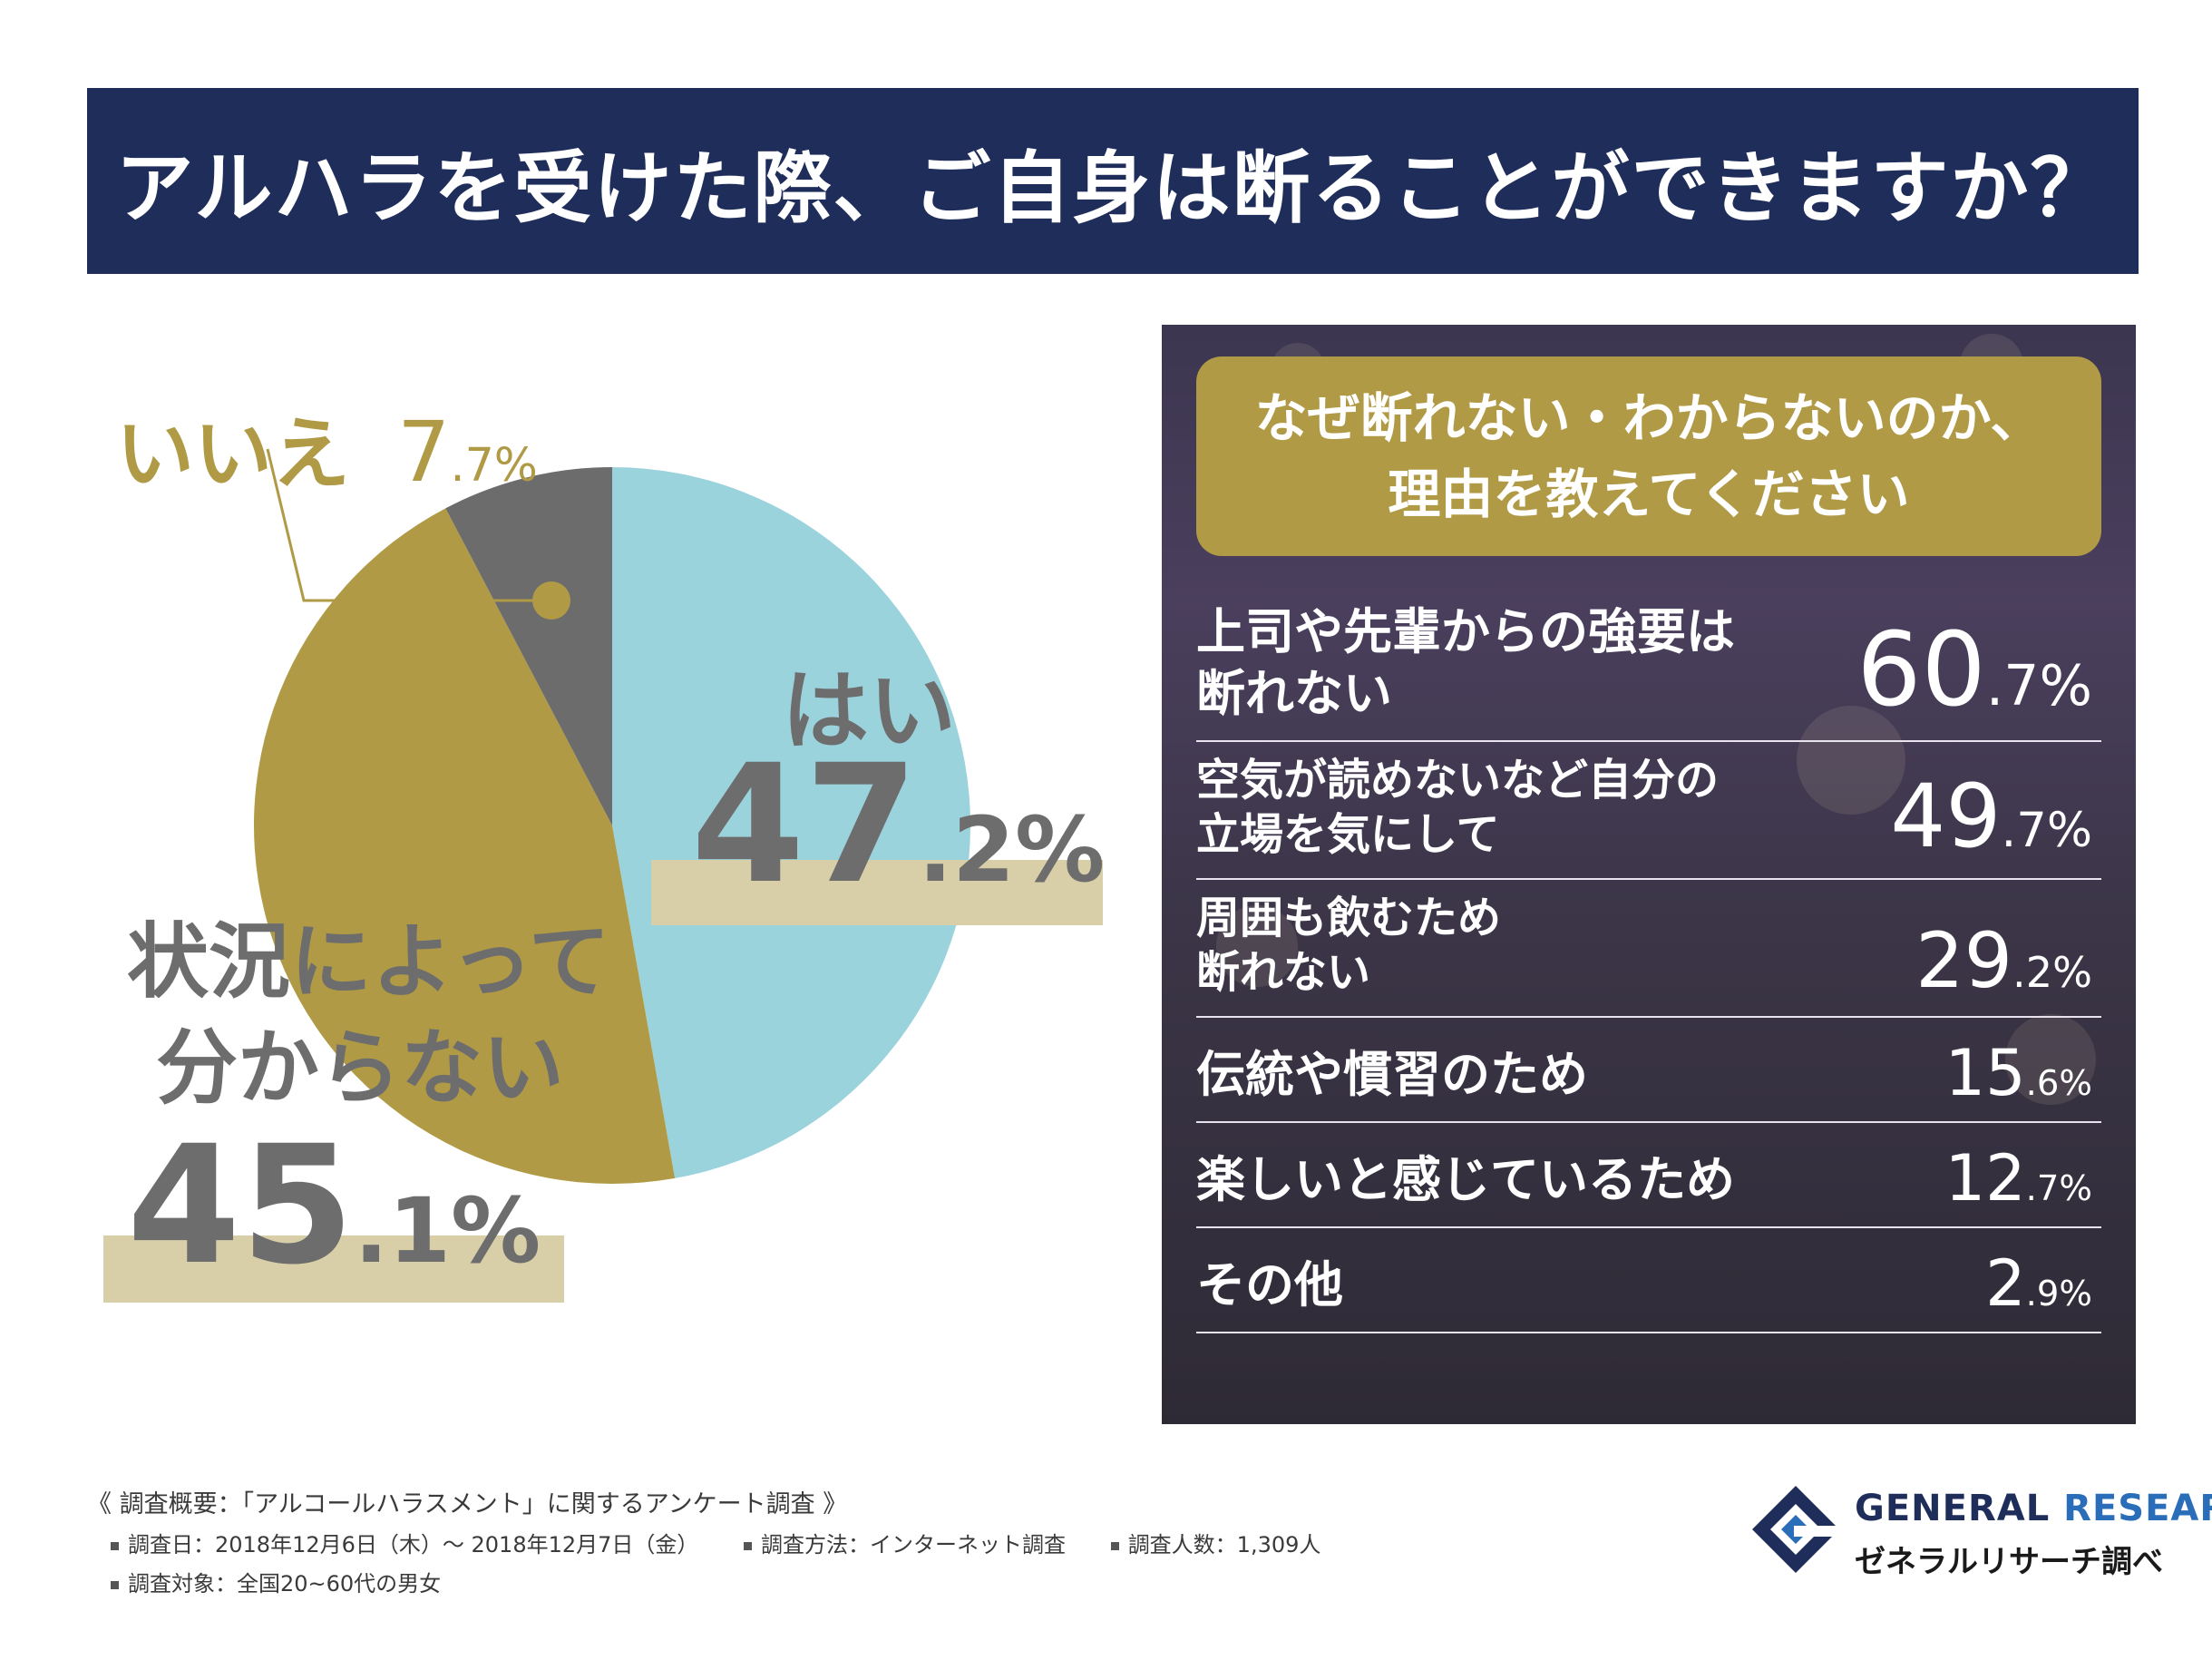 This screenshot has height=1660, width=2212. What do you see at coordinates (2009, 1562) in the screenshot?
I see `logo-text-ja: ゼネラルリサーチ調べ` at bounding box center [2009, 1562].